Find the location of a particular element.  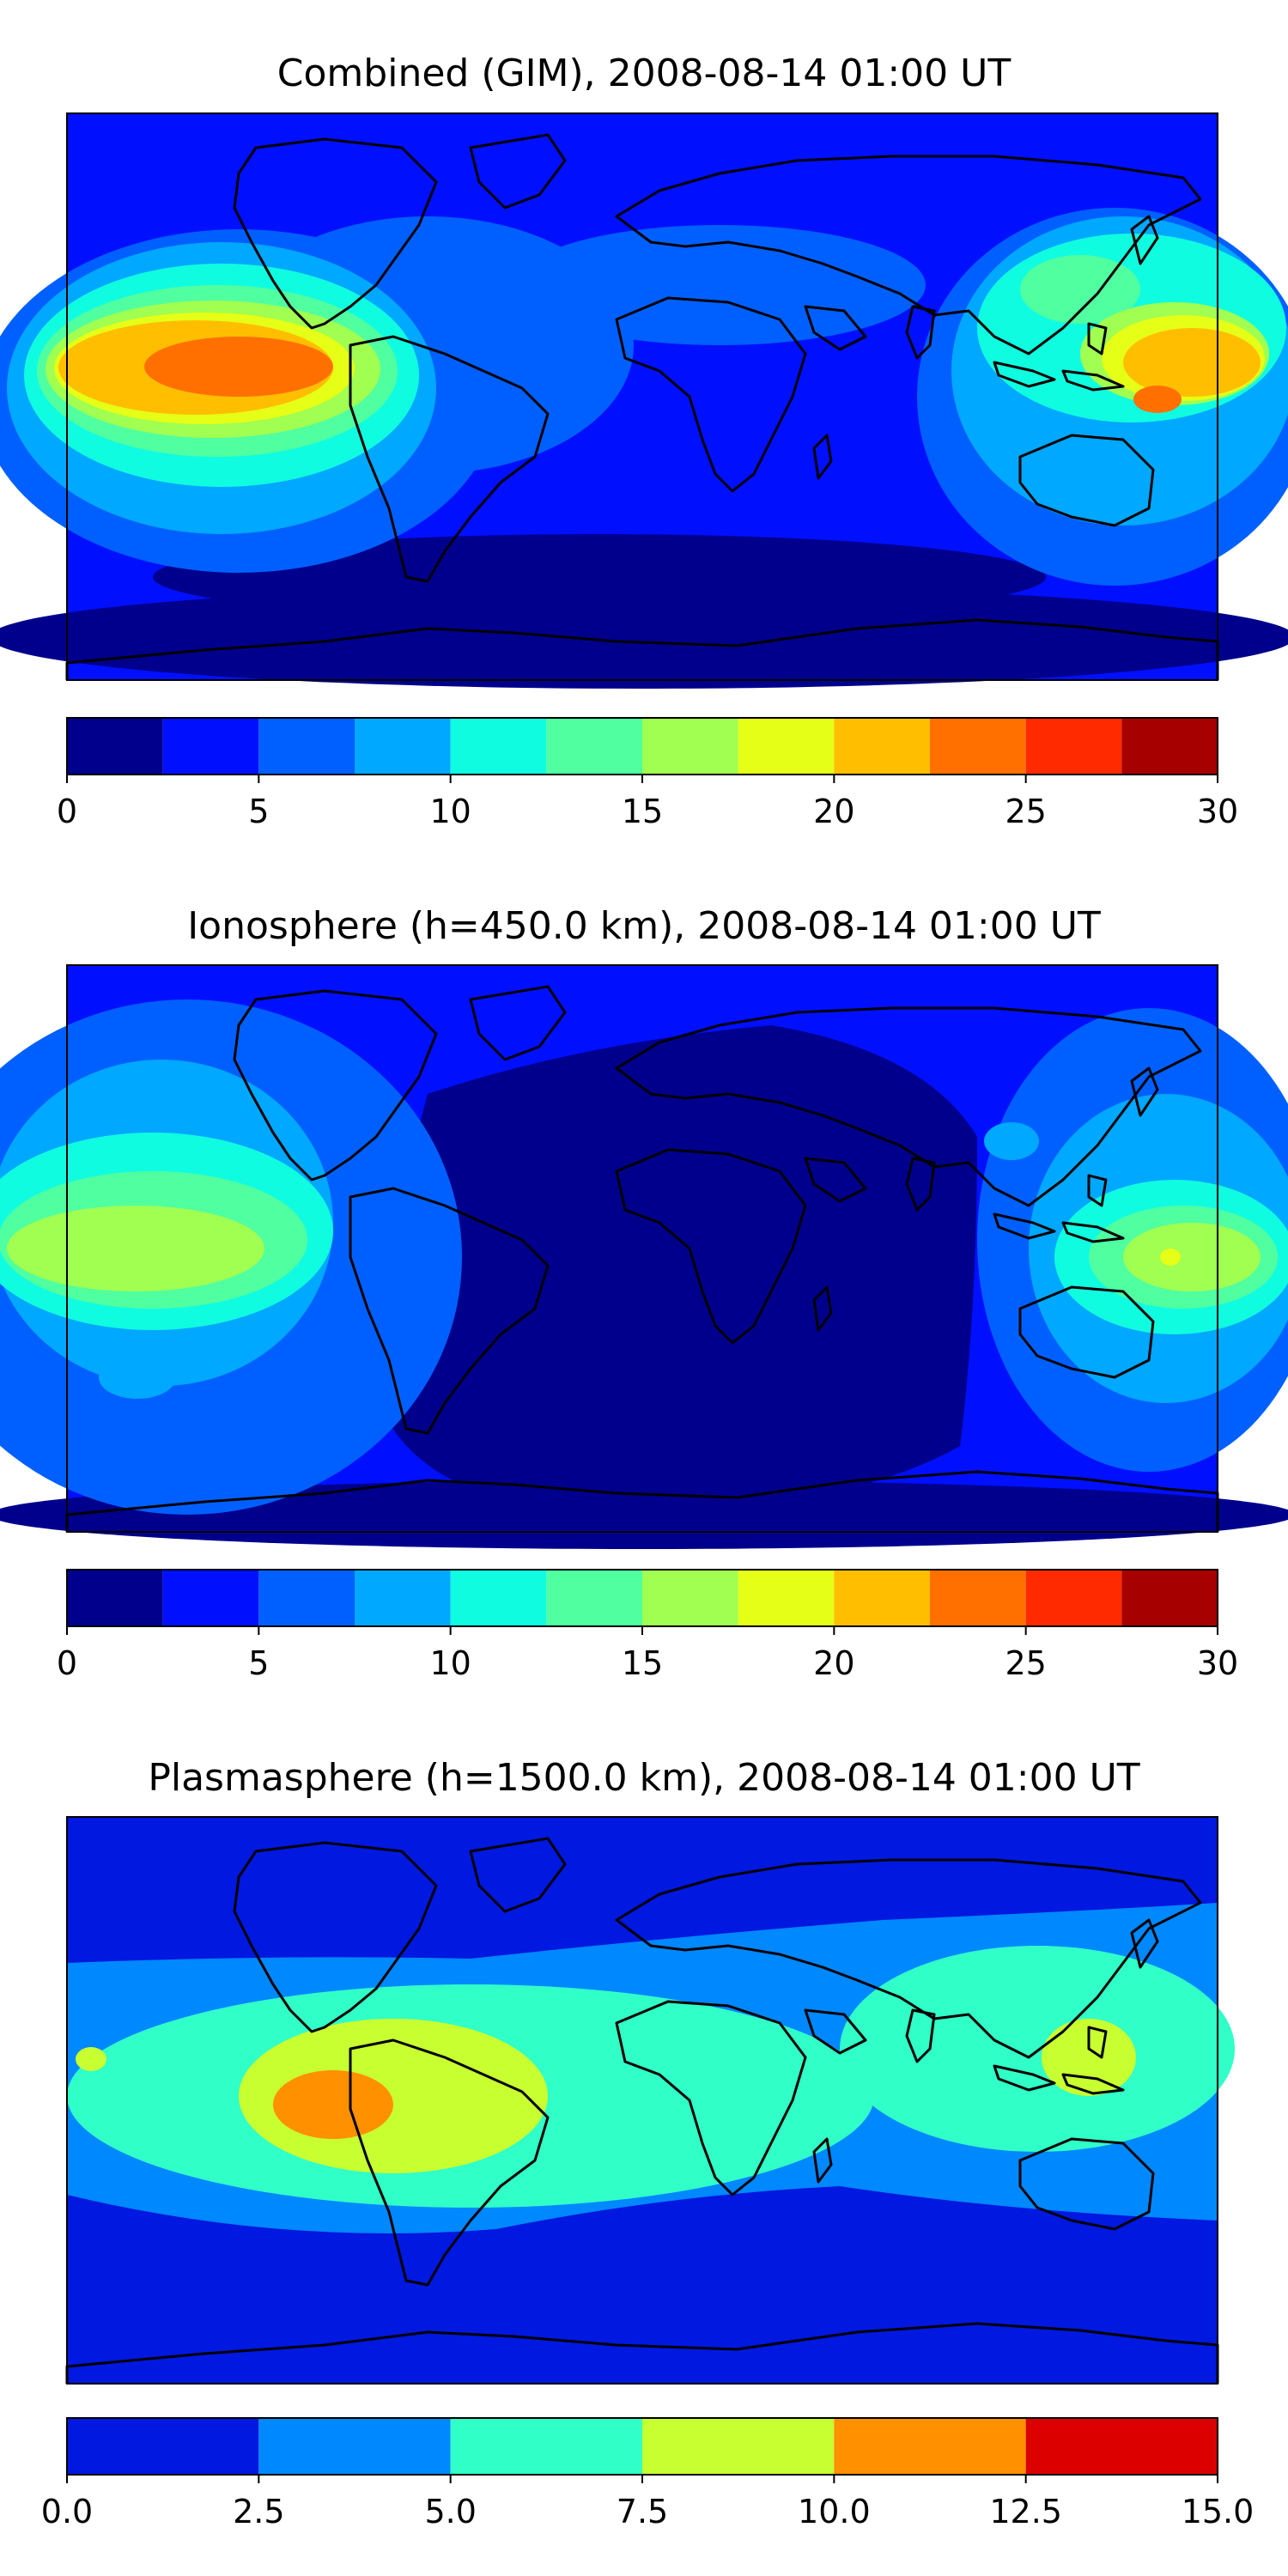

colorbar-tick-label: 10.0 is located at coordinates (834, 2511).